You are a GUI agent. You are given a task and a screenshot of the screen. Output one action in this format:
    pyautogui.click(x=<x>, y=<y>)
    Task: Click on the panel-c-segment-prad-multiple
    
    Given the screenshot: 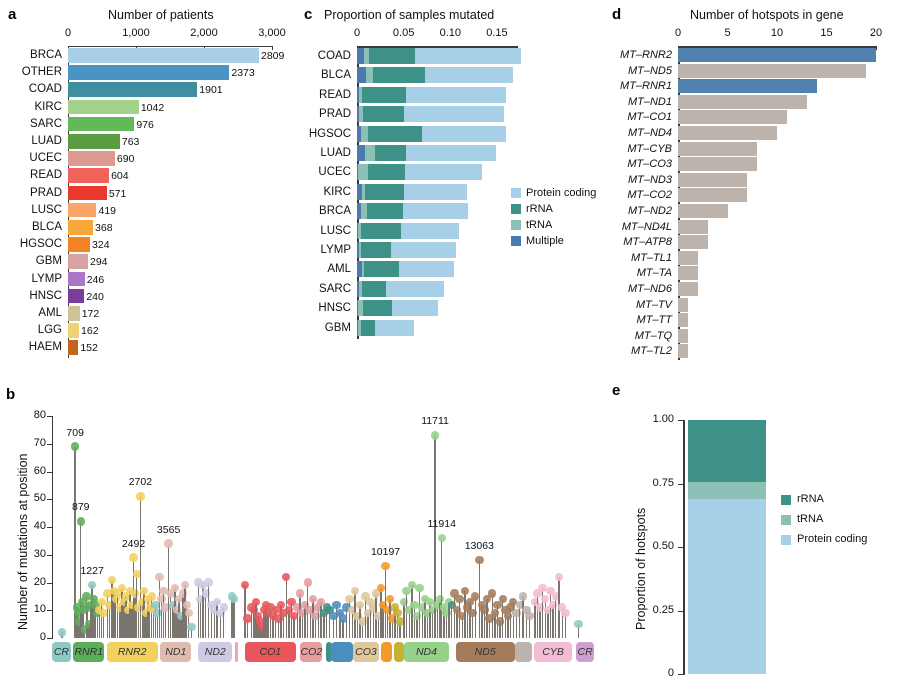 What is the action you would take?
    pyautogui.click(x=358, y=114)
    